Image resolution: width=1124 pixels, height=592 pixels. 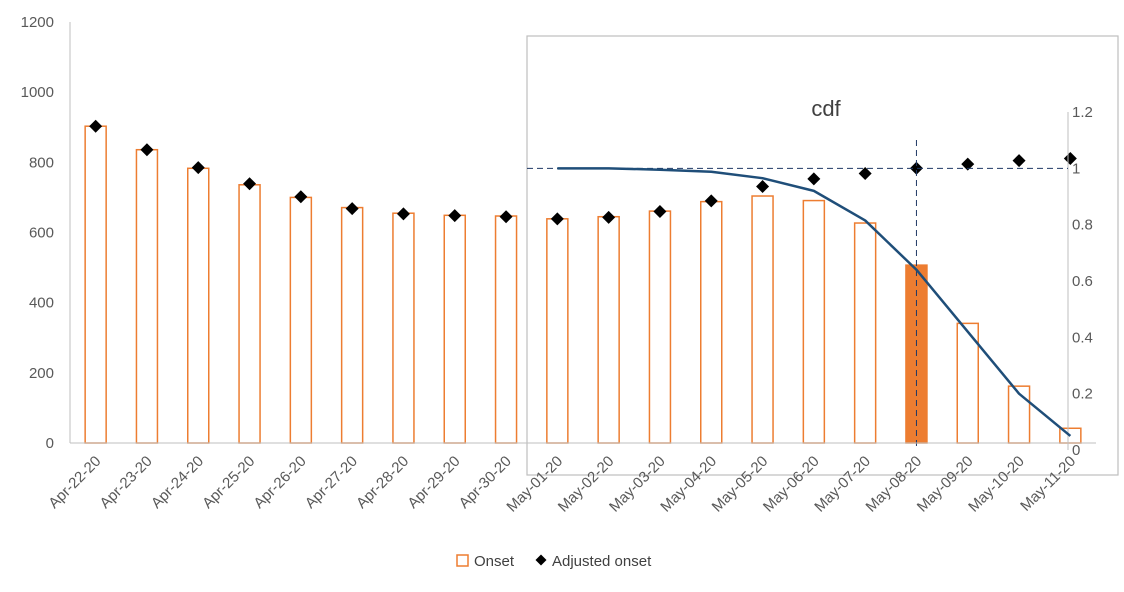 I want to click on inset-y-tick-label: 1.2, so click(x=1082, y=112).